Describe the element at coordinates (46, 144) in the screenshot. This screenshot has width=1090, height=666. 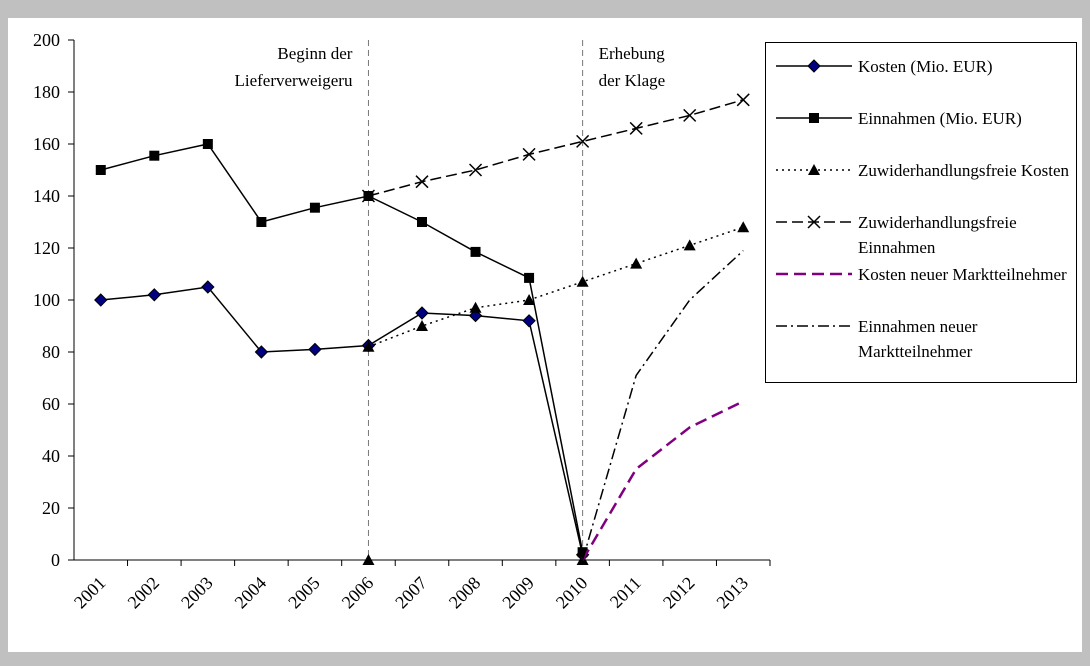
I see `y-tick-label: 160` at that location.